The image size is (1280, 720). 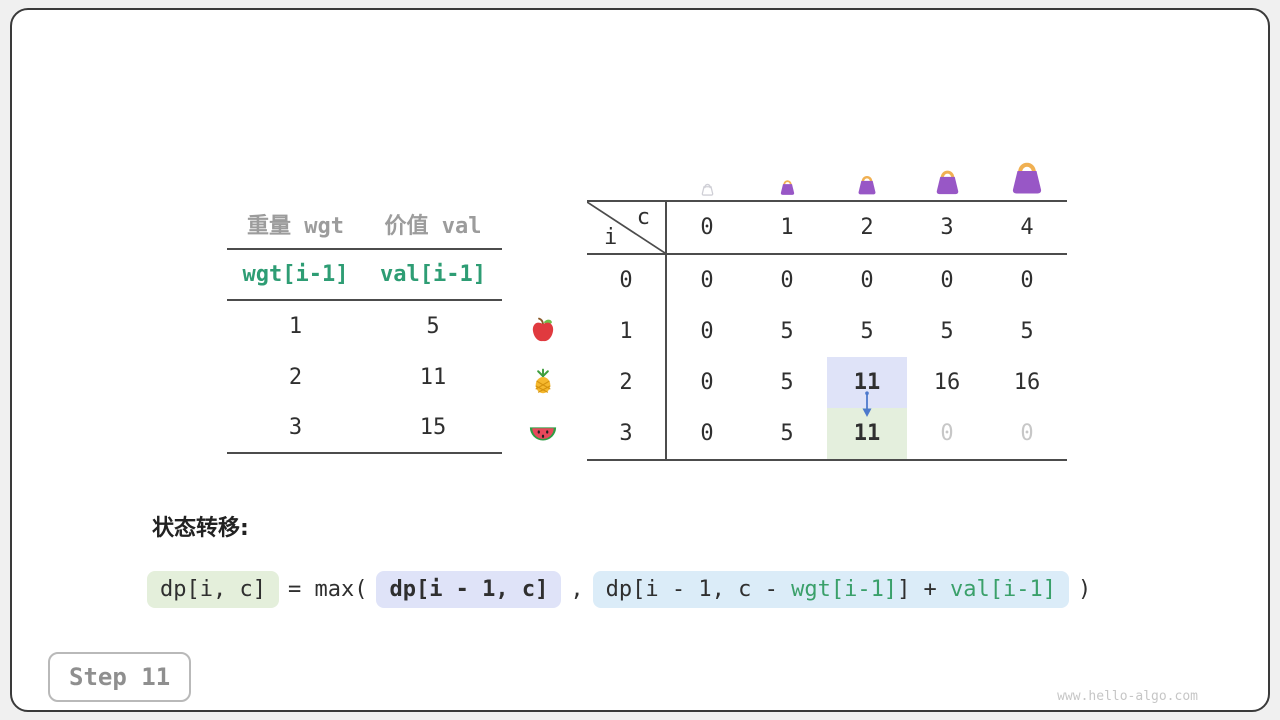 What do you see at coordinates (867, 171) in the screenshot?
I see `capacity-icons-row` at bounding box center [867, 171].